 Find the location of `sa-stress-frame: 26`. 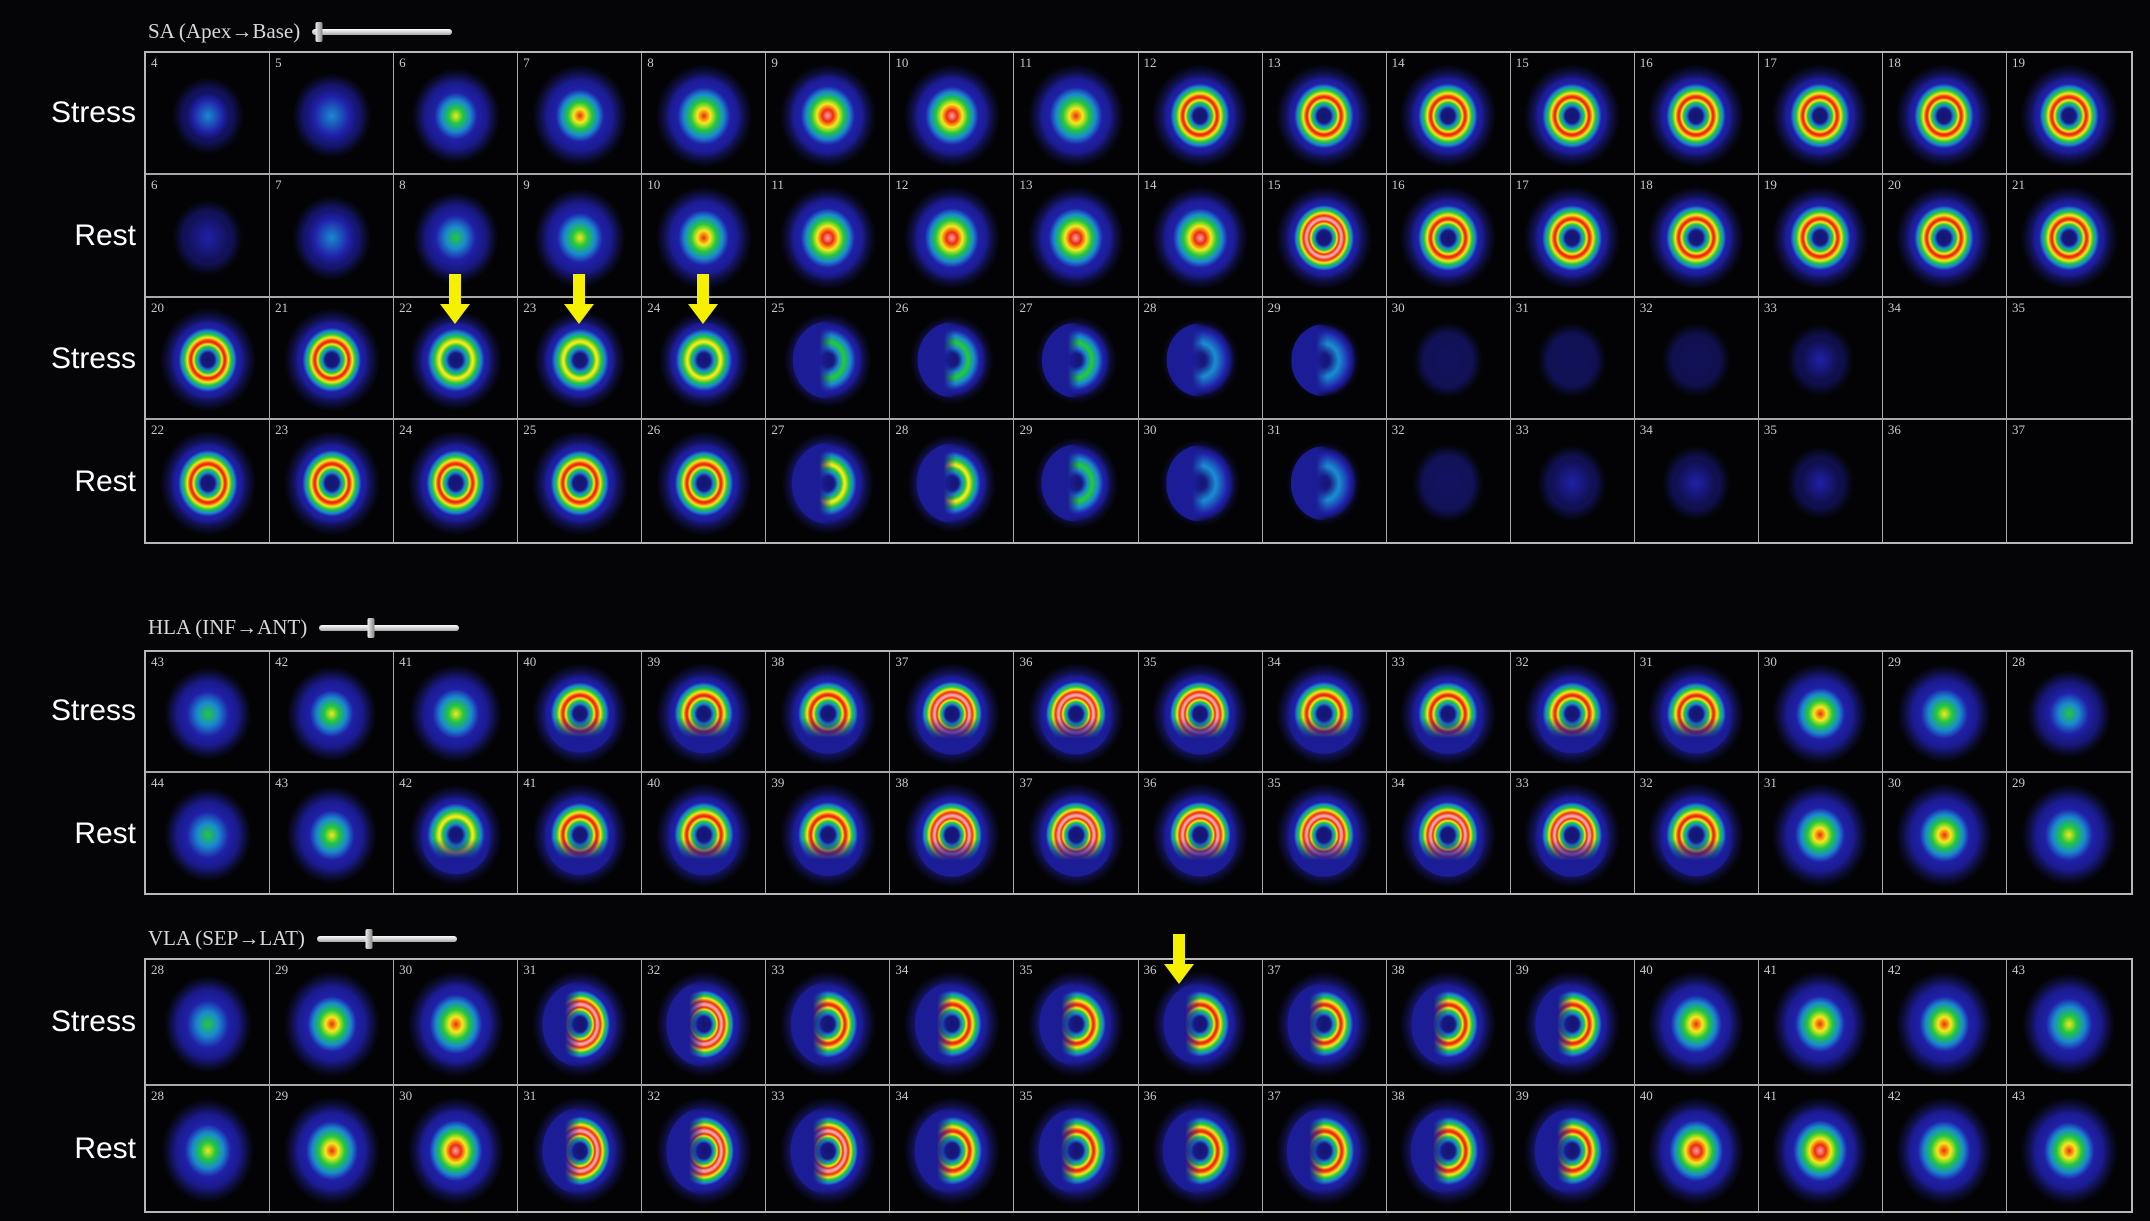

sa-stress-frame: 26 is located at coordinates (952, 358).